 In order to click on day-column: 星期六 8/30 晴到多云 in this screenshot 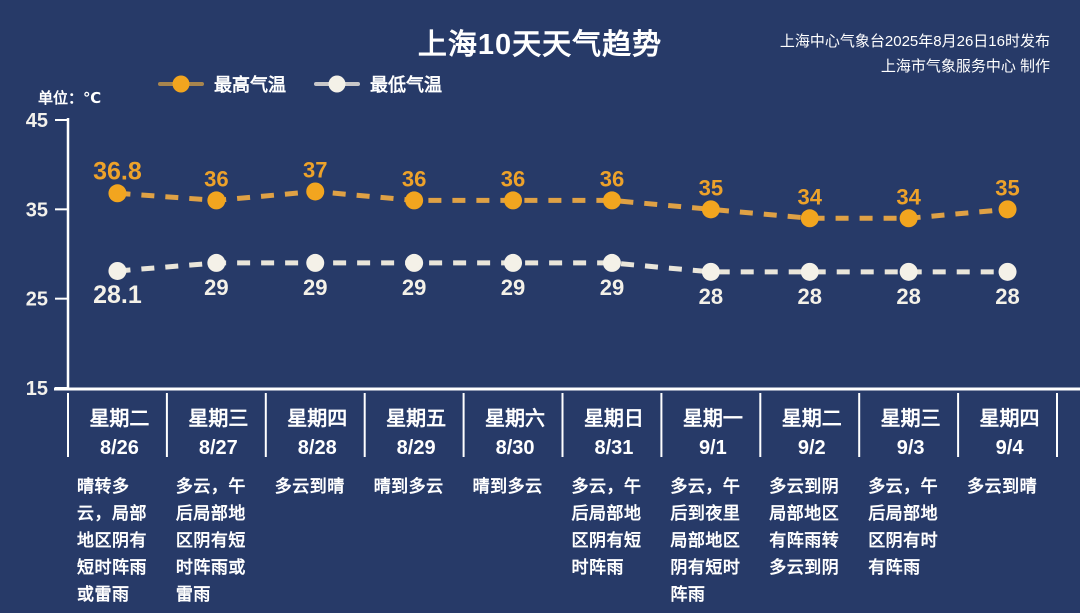, I will do `click(513, 502)`.